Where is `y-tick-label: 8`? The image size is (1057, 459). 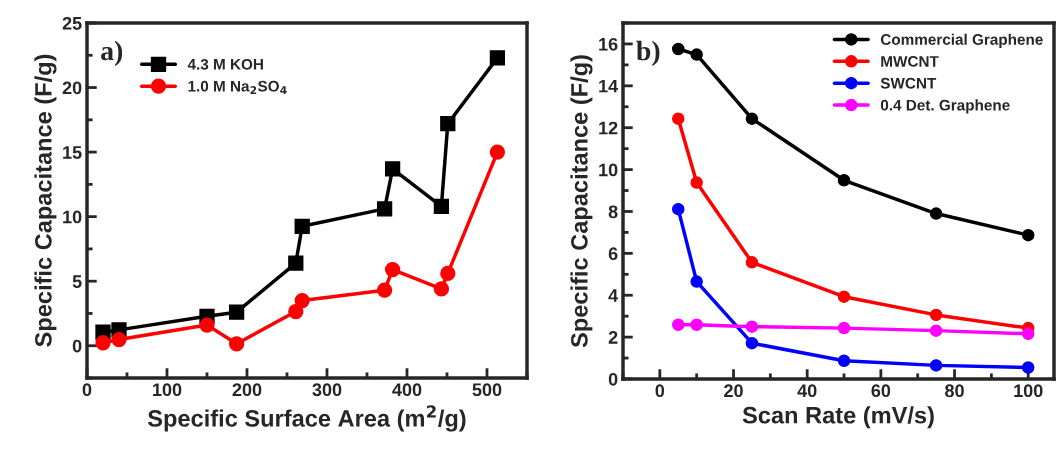
y-tick-label: 8 is located at coordinates (613, 212).